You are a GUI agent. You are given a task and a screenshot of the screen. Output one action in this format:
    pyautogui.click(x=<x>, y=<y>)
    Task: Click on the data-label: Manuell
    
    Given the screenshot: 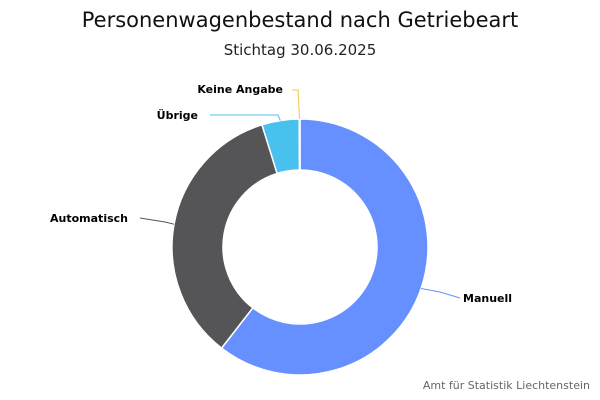 What is the action you would take?
    pyautogui.click(x=487, y=298)
    